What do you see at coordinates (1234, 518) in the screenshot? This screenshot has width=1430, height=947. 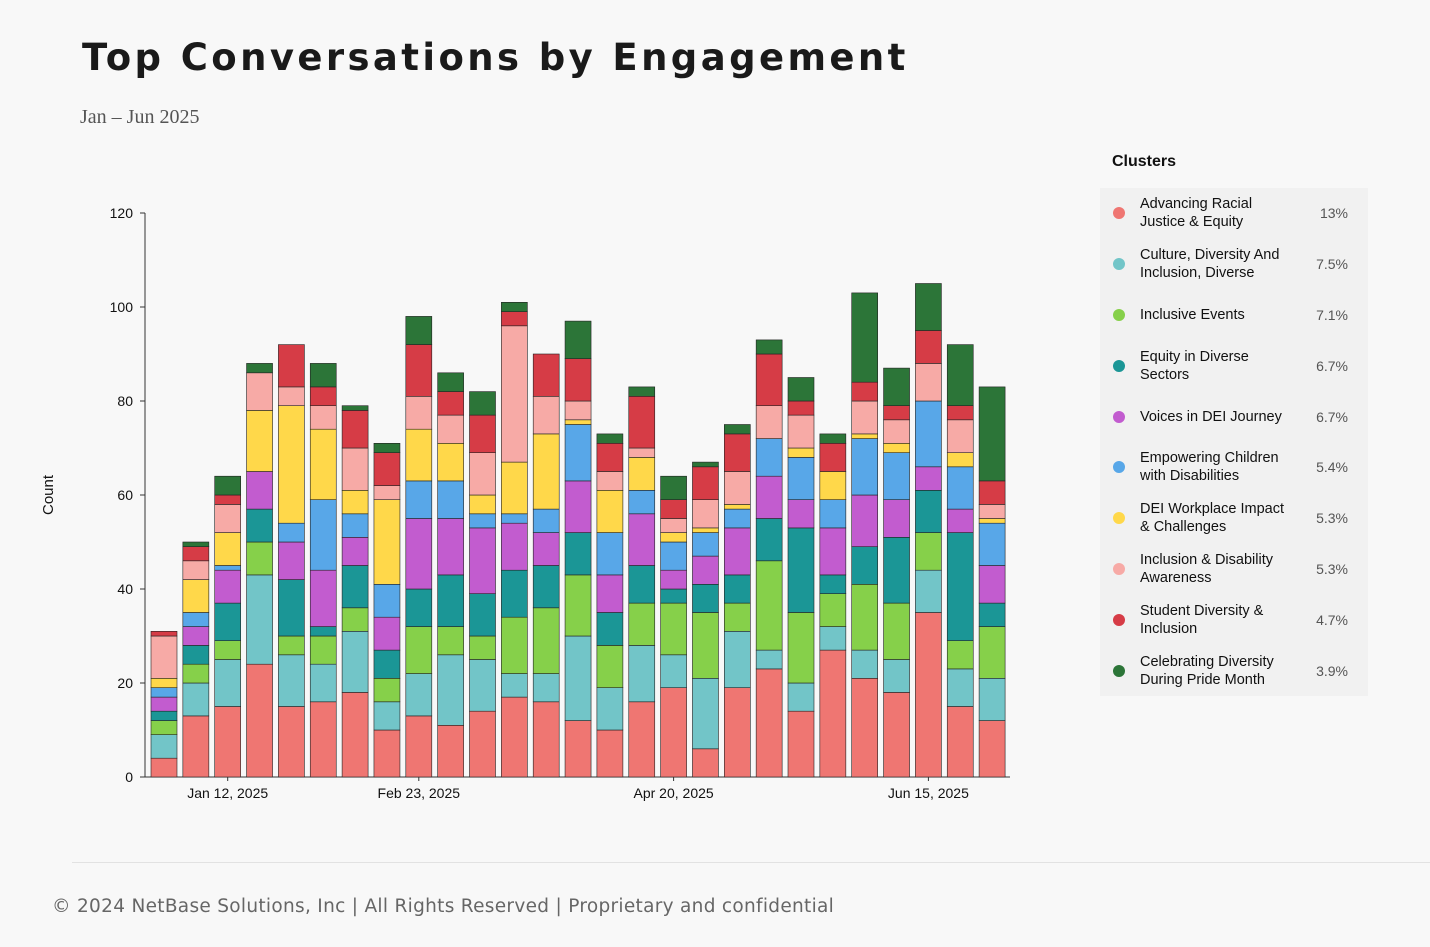 I see `legend-item: DEI Workplace Impact & Challenges 5.3%` at bounding box center [1234, 518].